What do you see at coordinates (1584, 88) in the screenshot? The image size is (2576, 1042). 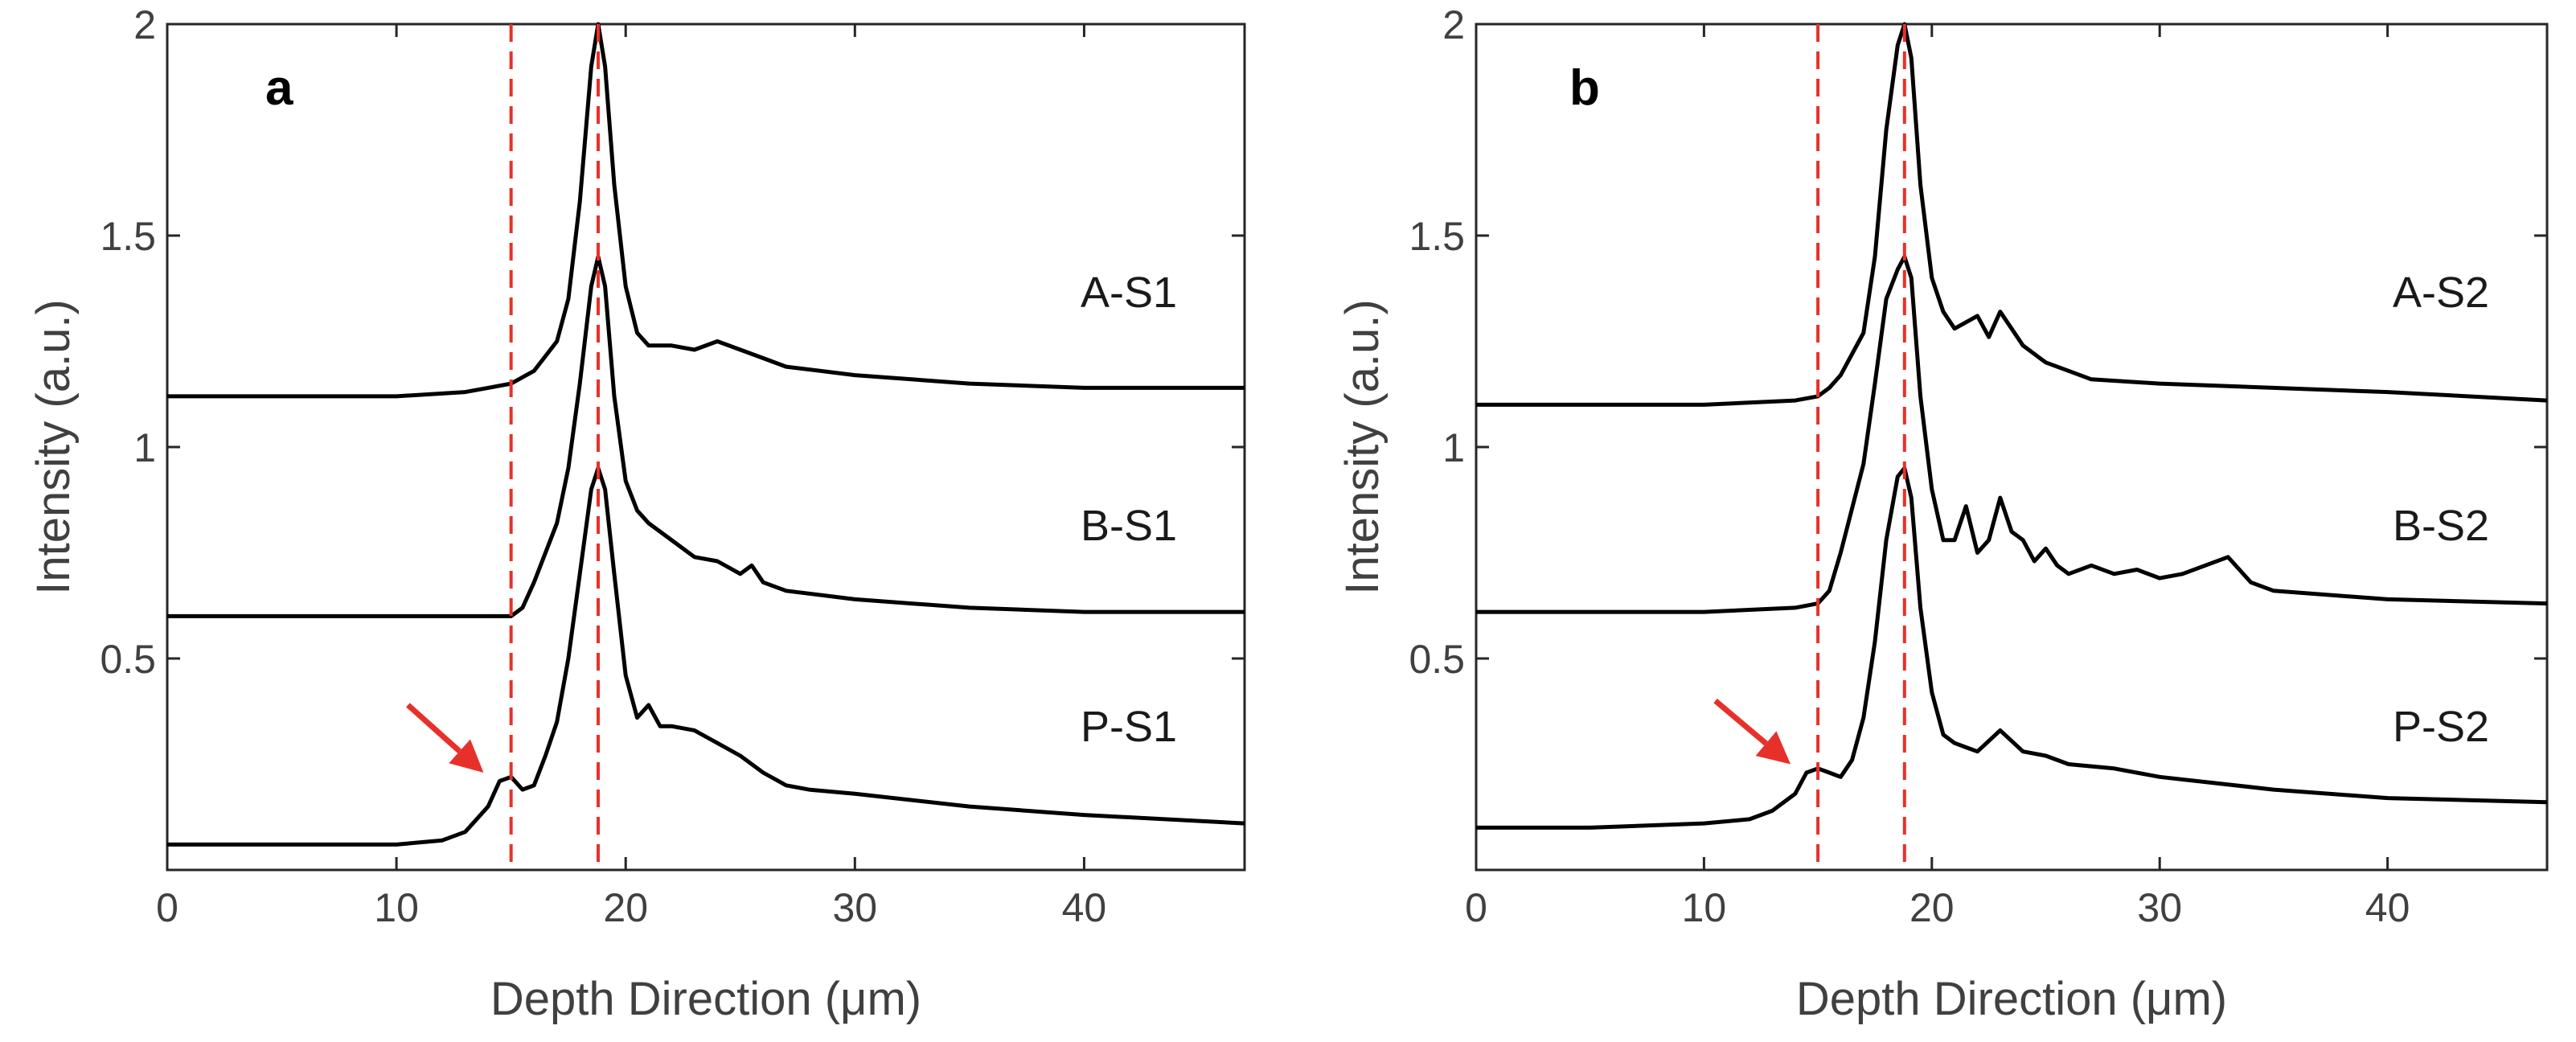 I see `panel-letter: b` at bounding box center [1584, 88].